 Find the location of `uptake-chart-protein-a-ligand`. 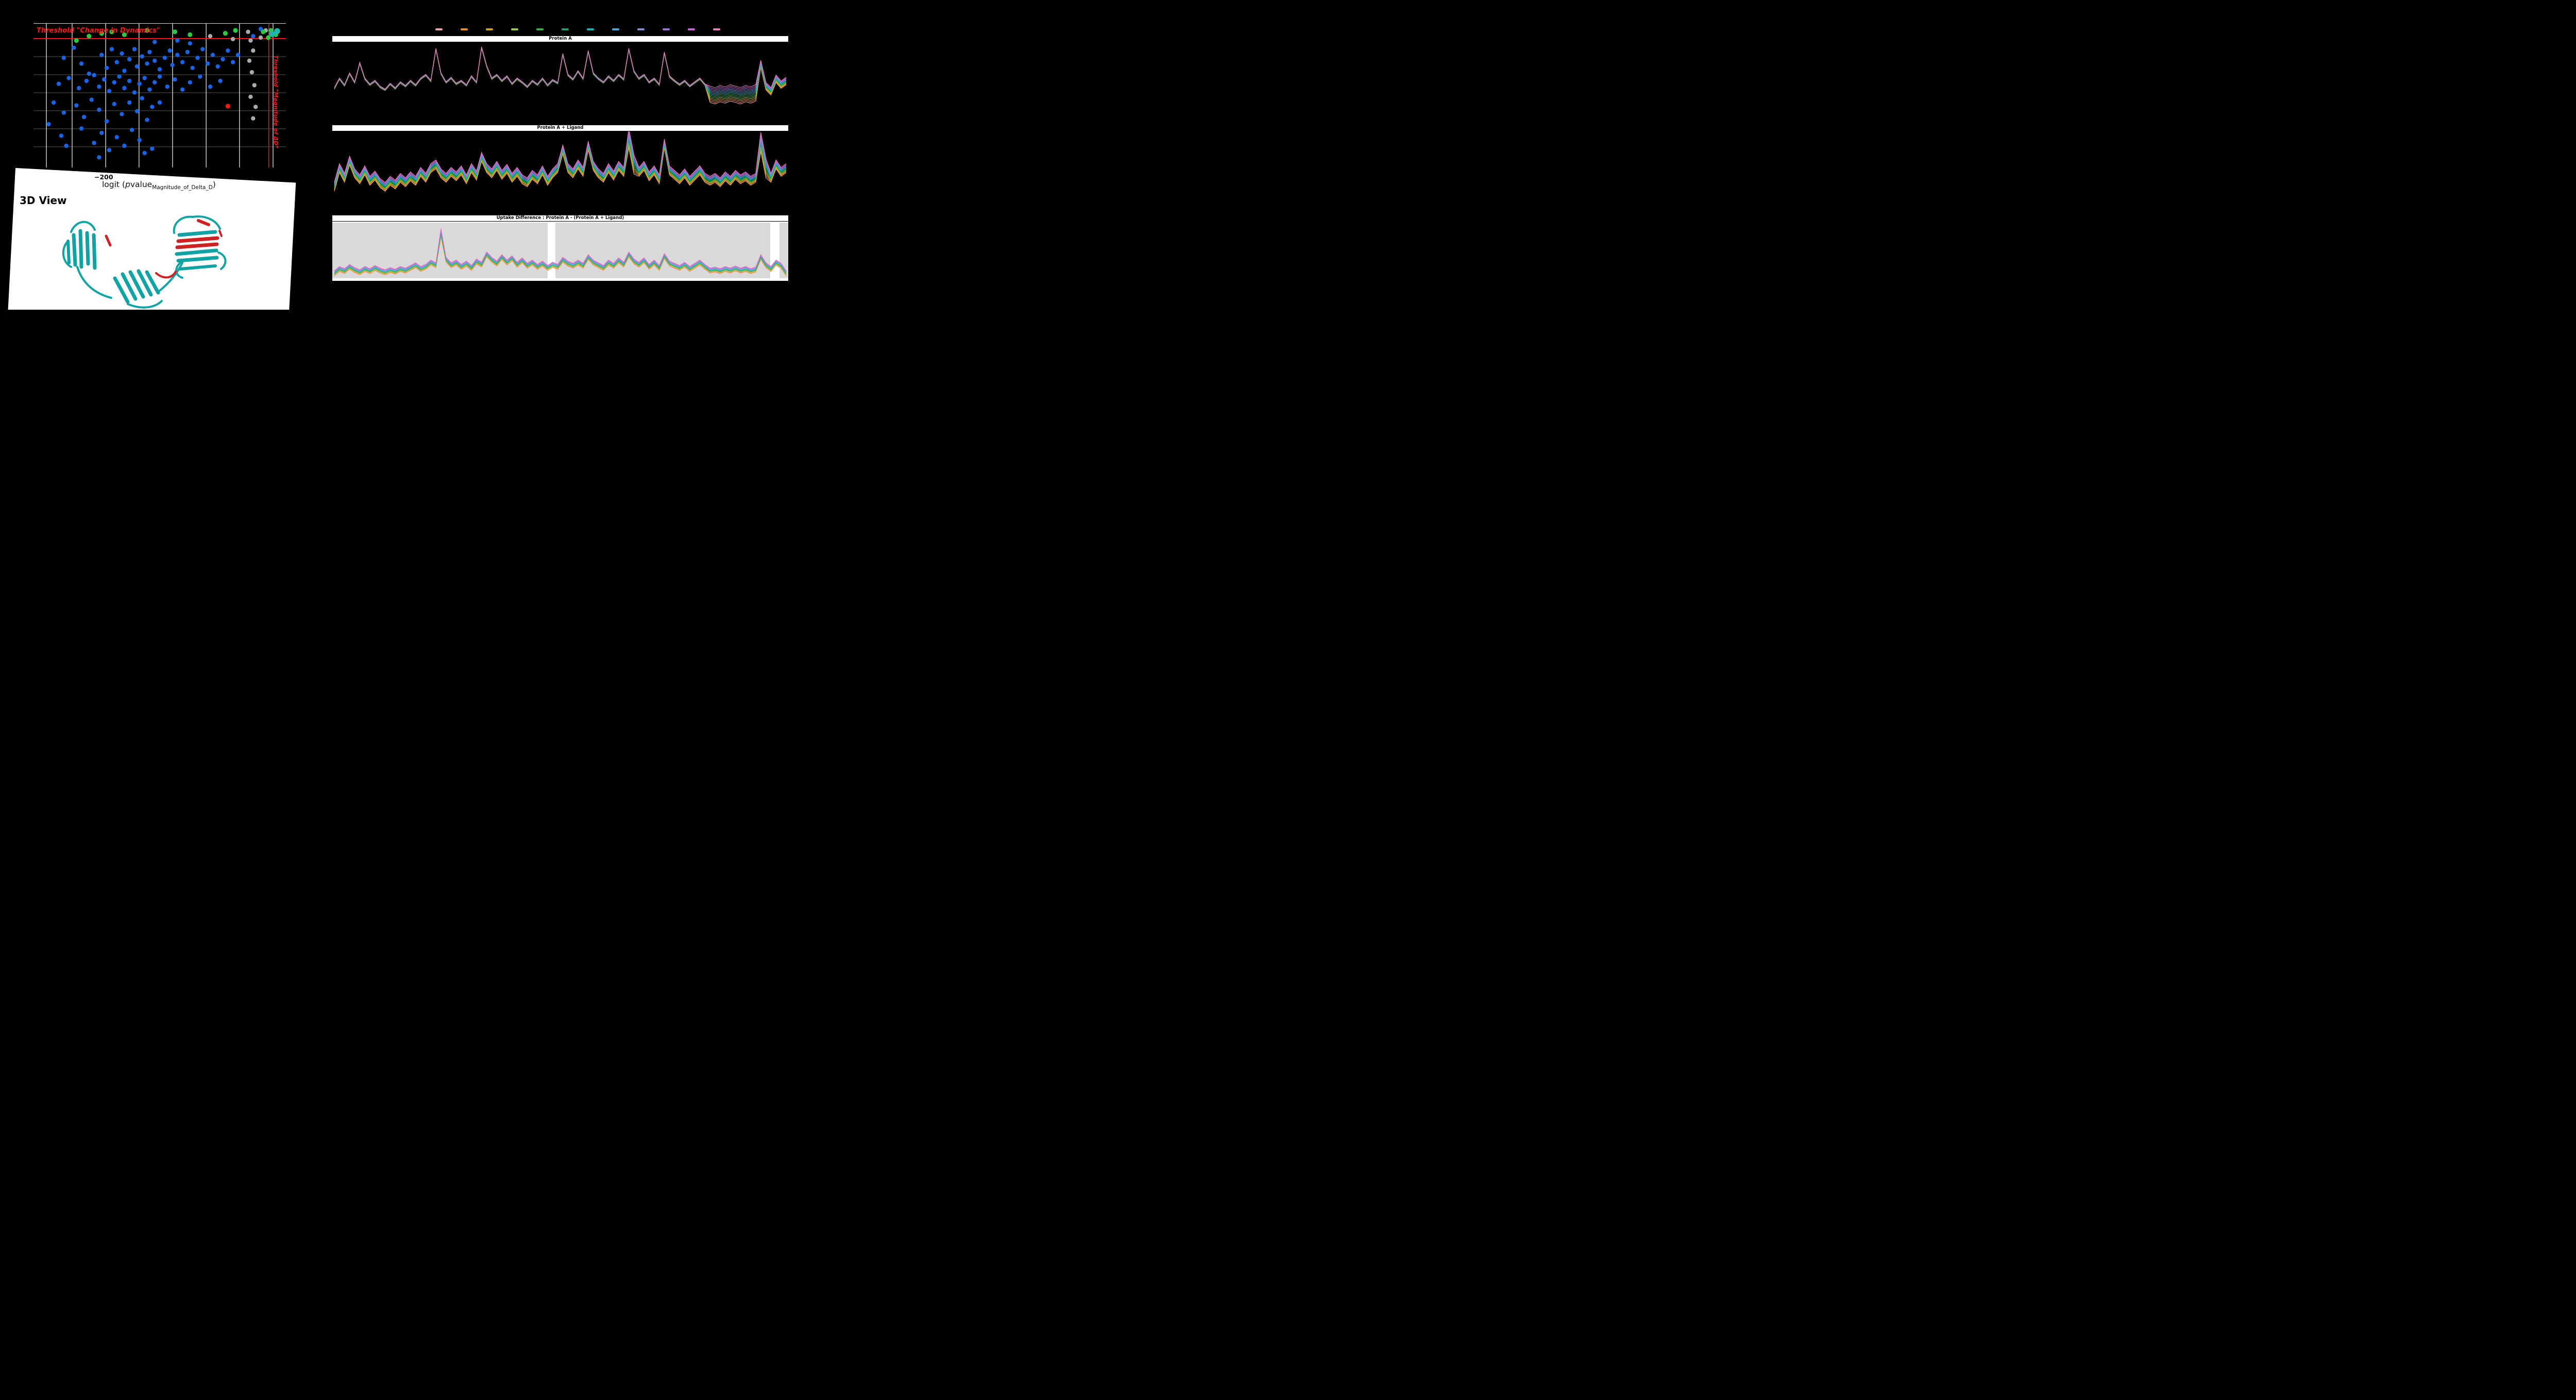

uptake-chart-protein-a-ligand is located at coordinates (560, 171).